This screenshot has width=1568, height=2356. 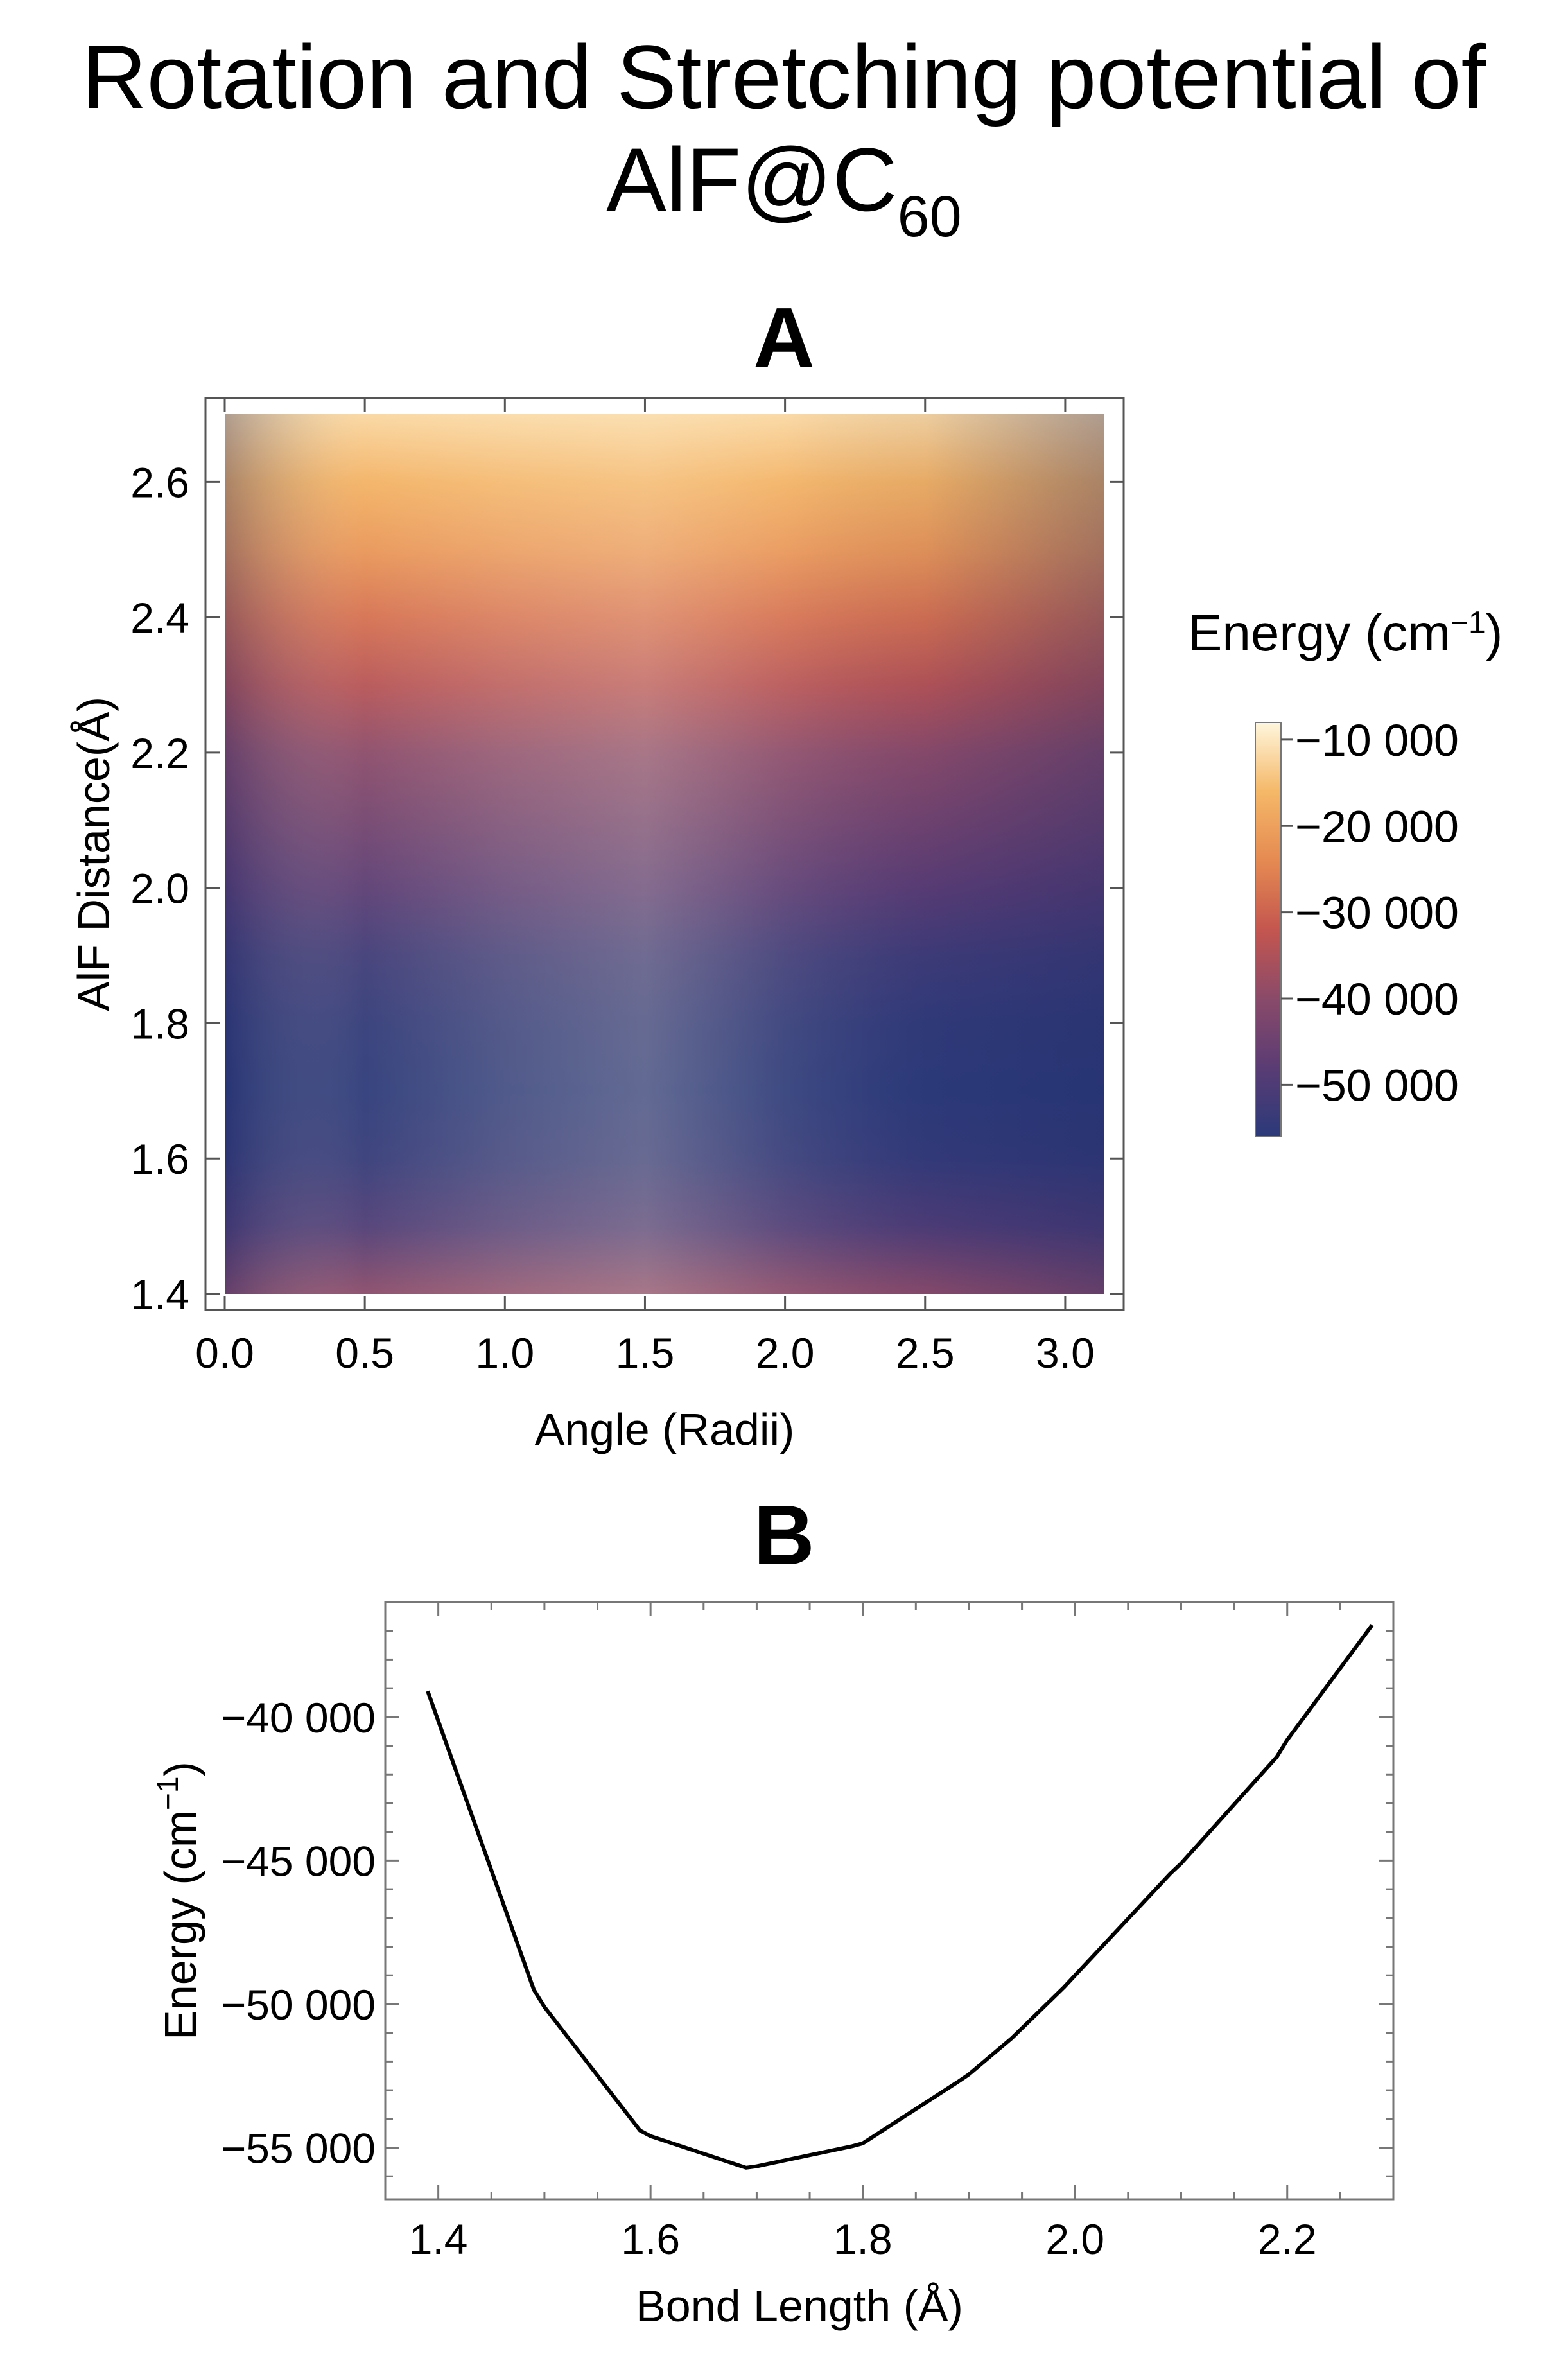 I want to click on y-axis-label-close: ), so click(x=180, y=1768).